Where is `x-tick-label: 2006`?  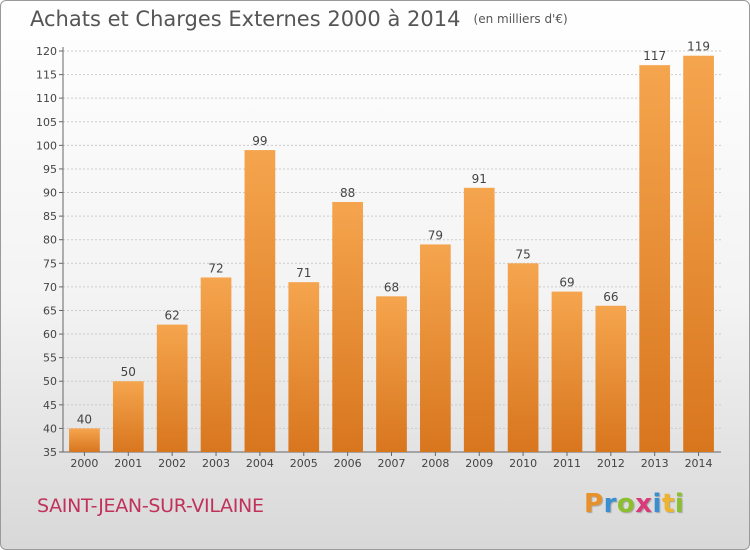
x-tick-label: 2006 is located at coordinates (348, 463).